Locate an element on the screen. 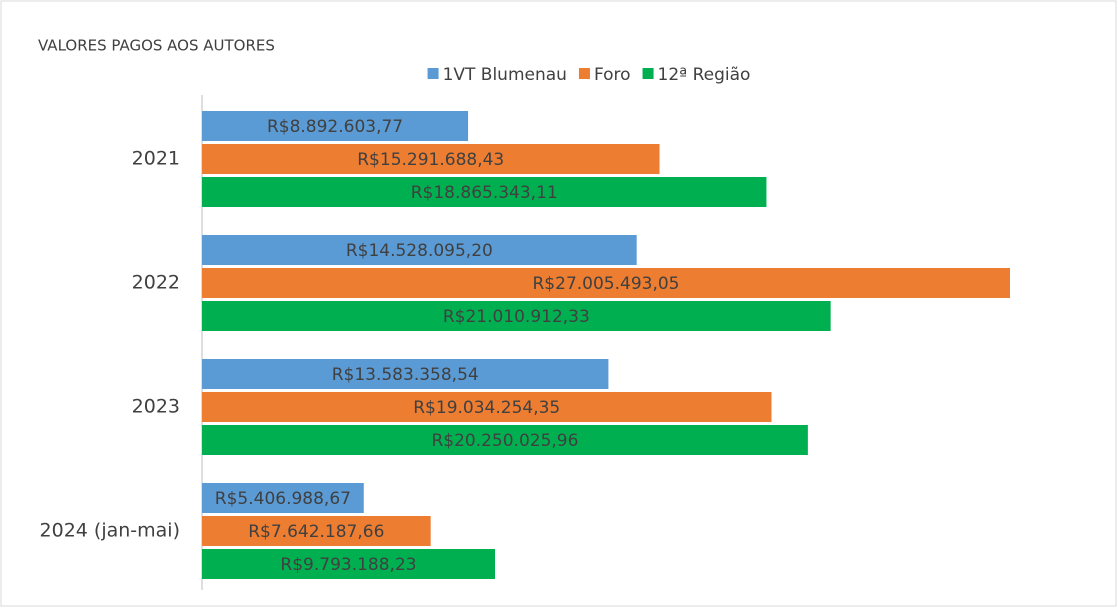  data-label: R$21.010.912,33 is located at coordinates (516, 317).